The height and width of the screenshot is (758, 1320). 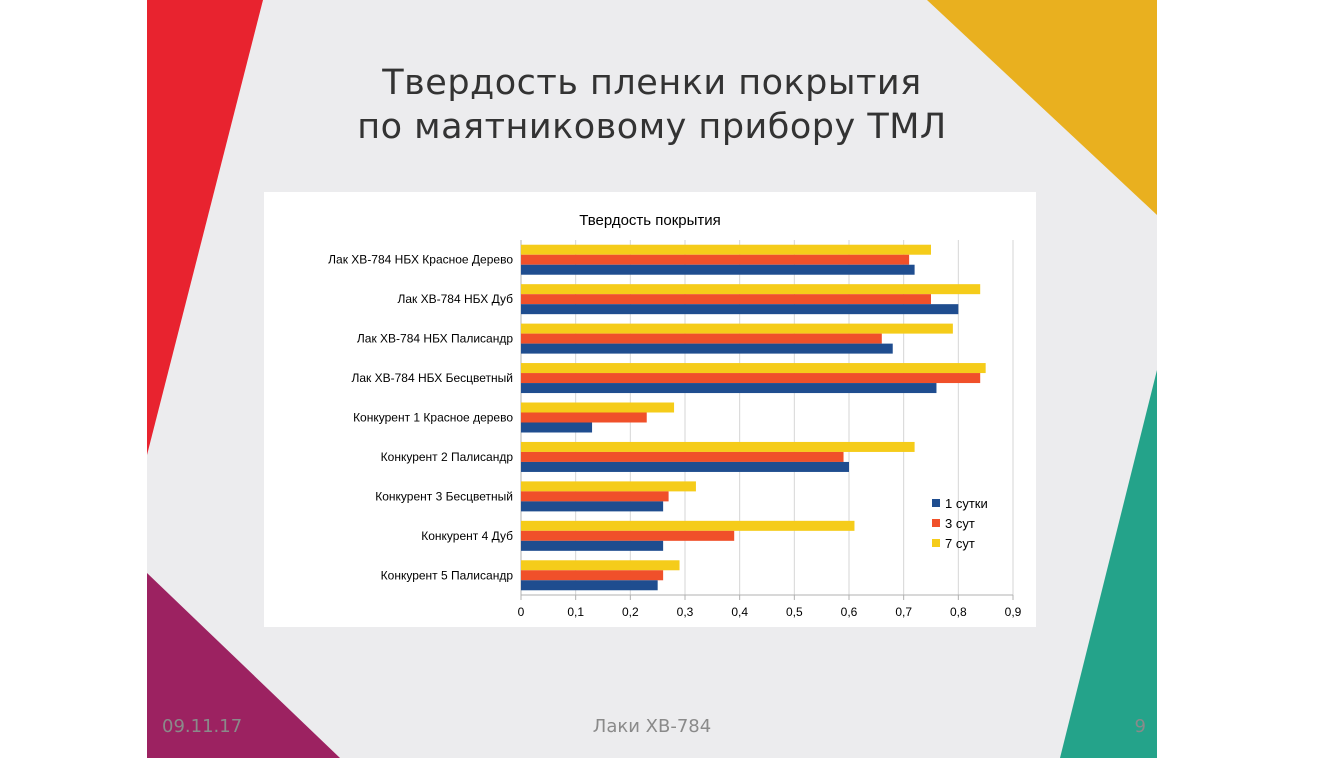 I want to click on x-tick-label: 0,8, so click(x=958, y=612).